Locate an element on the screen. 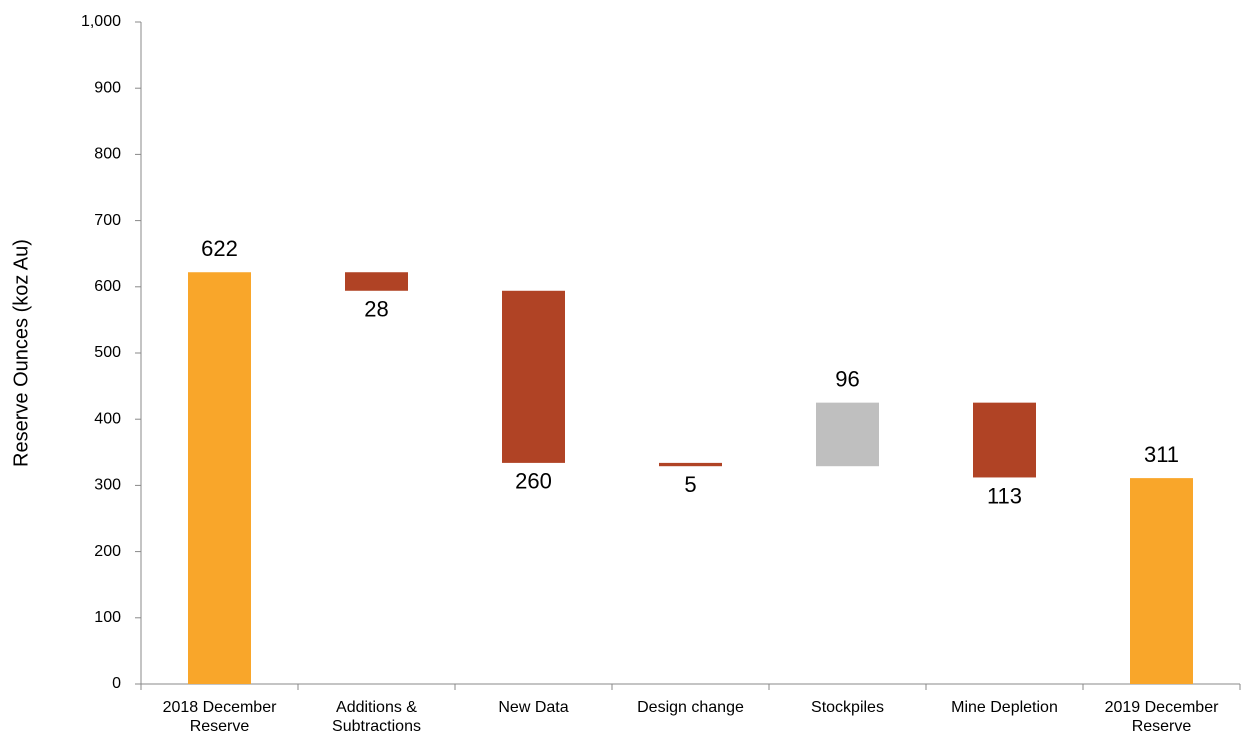 This screenshot has width=1245, height=740. y-tick-label: 400 is located at coordinates (107, 418).